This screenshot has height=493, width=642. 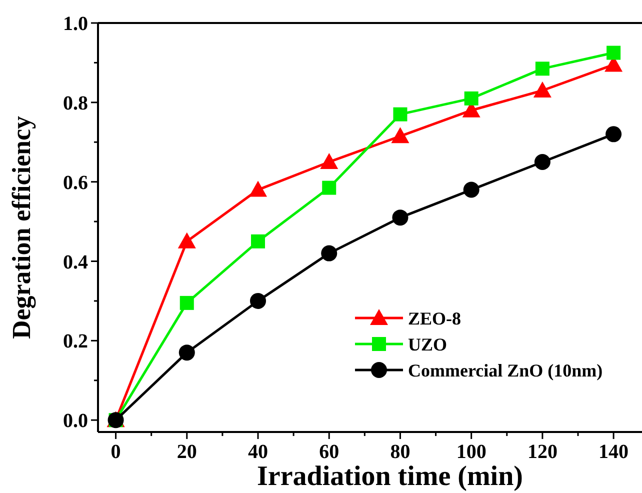 What do you see at coordinates (428, 344) in the screenshot?
I see `legend-label: UZO` at bounding box center [428, 344].